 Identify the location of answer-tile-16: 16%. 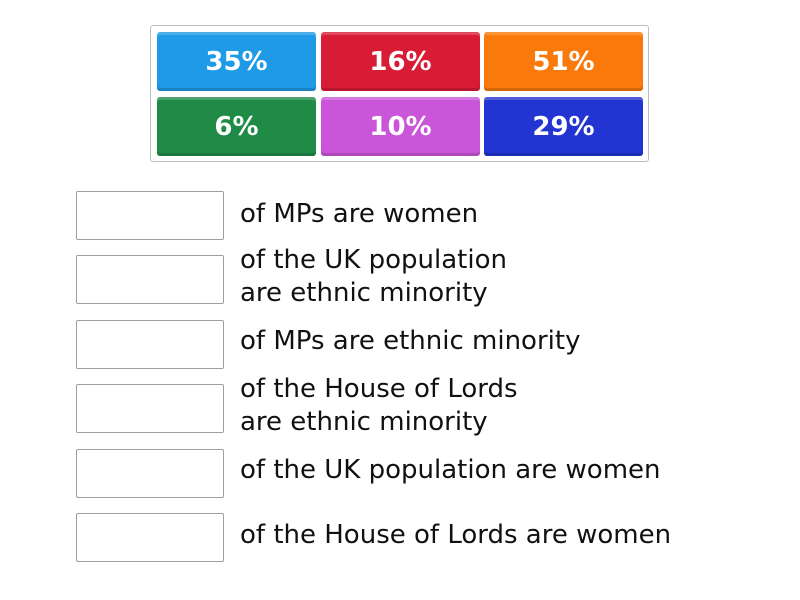
(400, 61).